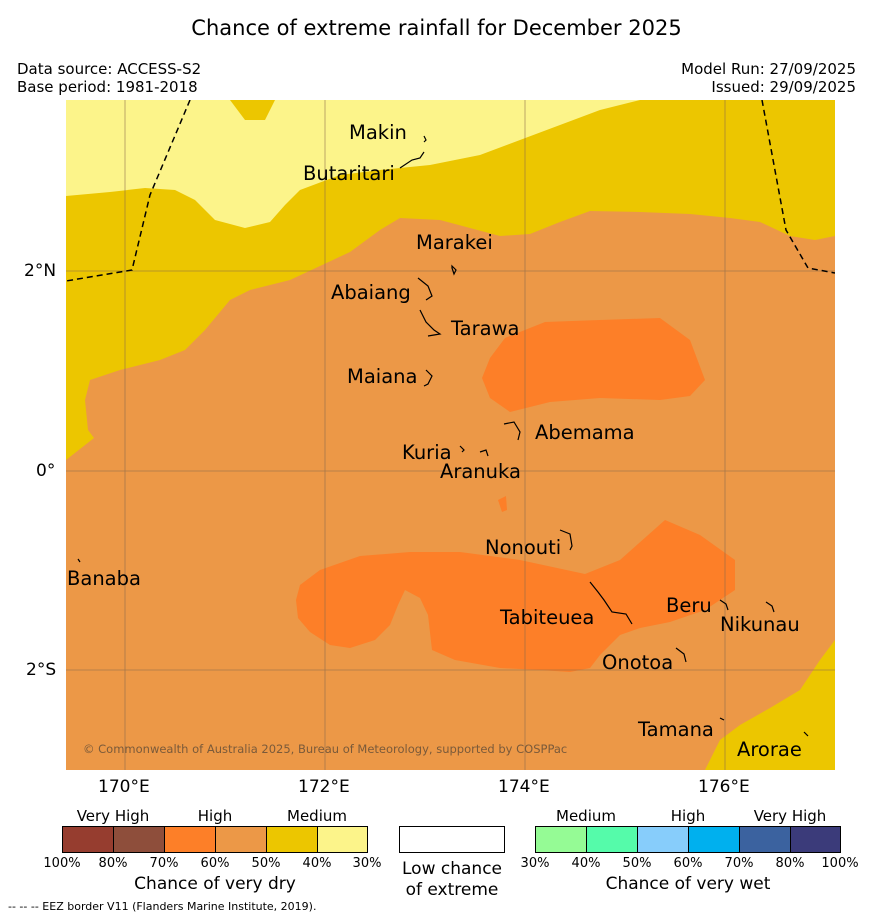 The image size is (873, 919). I want to click on legend-wet-medium: Medium, so click(586, 816).